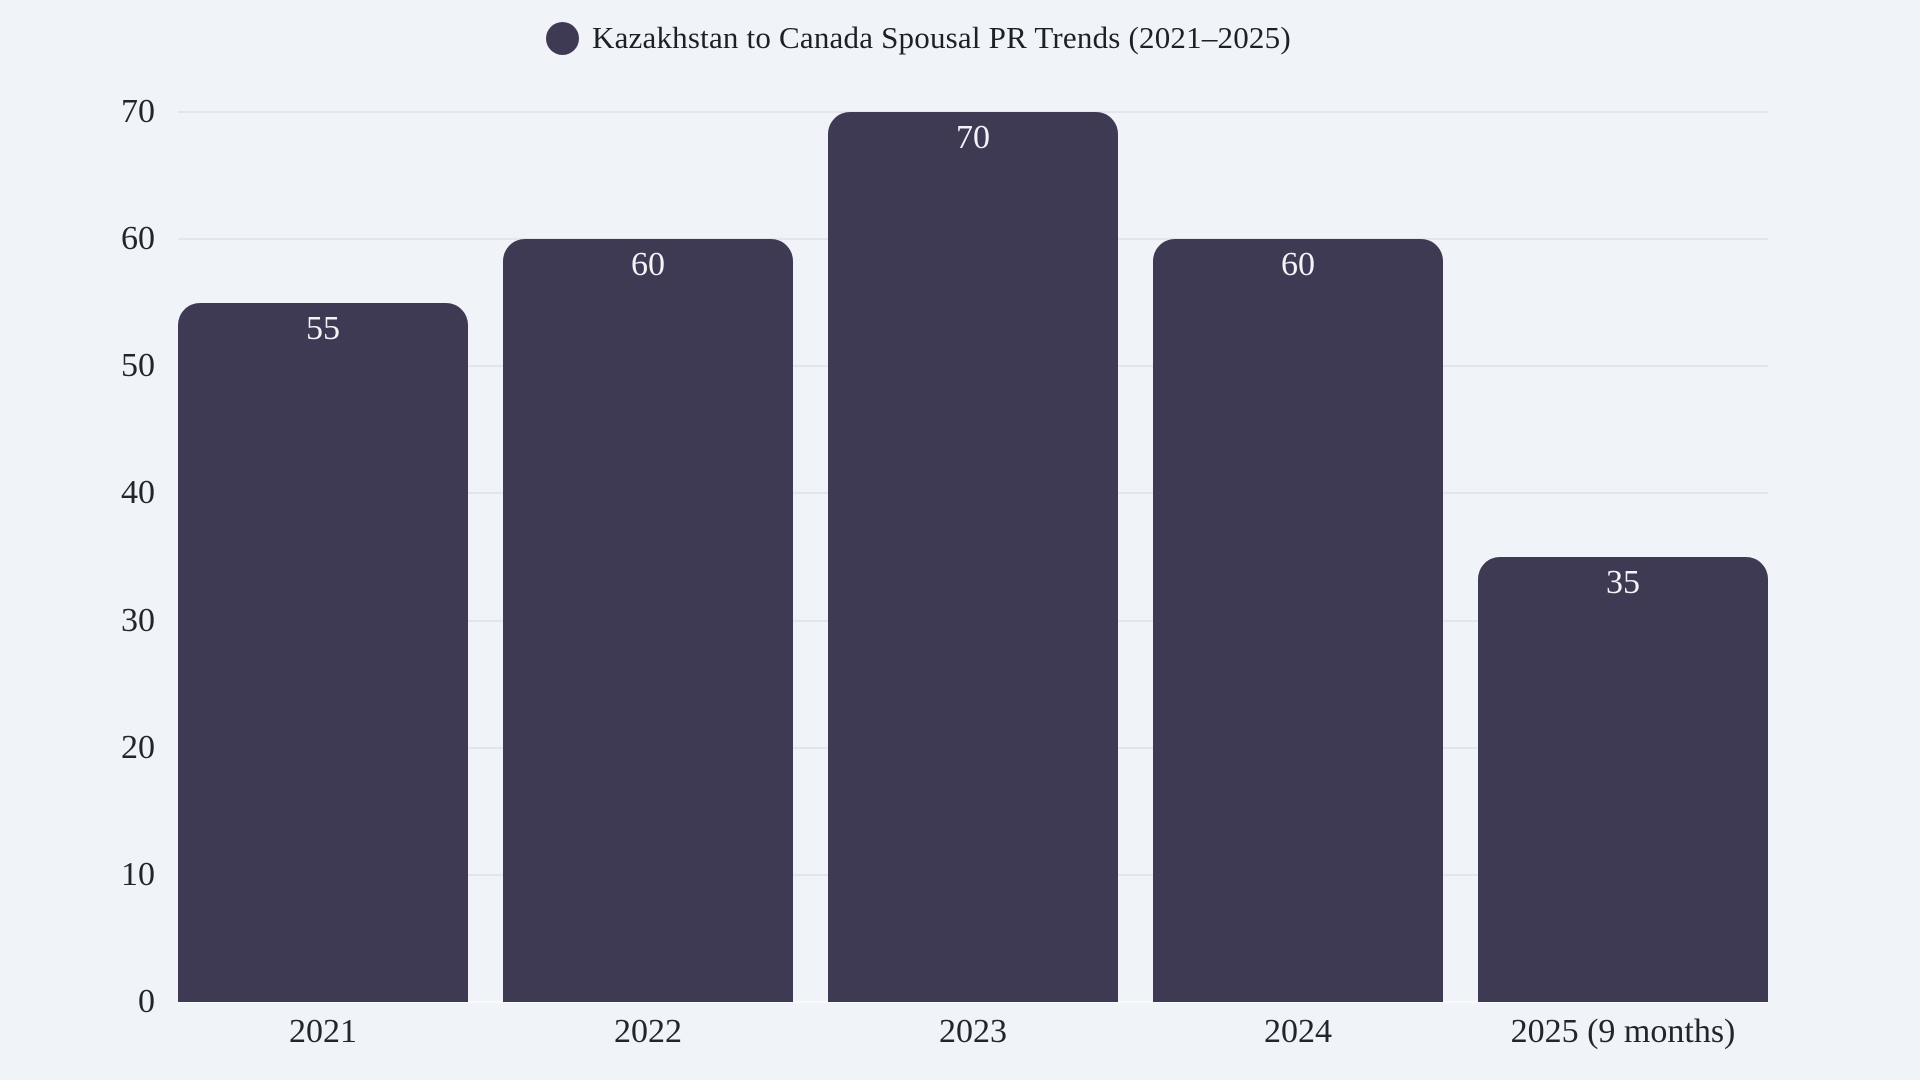 The width and height of the screenshot is (1920, 1080). What do you see at coordinates (973, 1031) in the screenshot?
I see `x-axis-tick-label: 2023` at bounding box center [973, 1031].